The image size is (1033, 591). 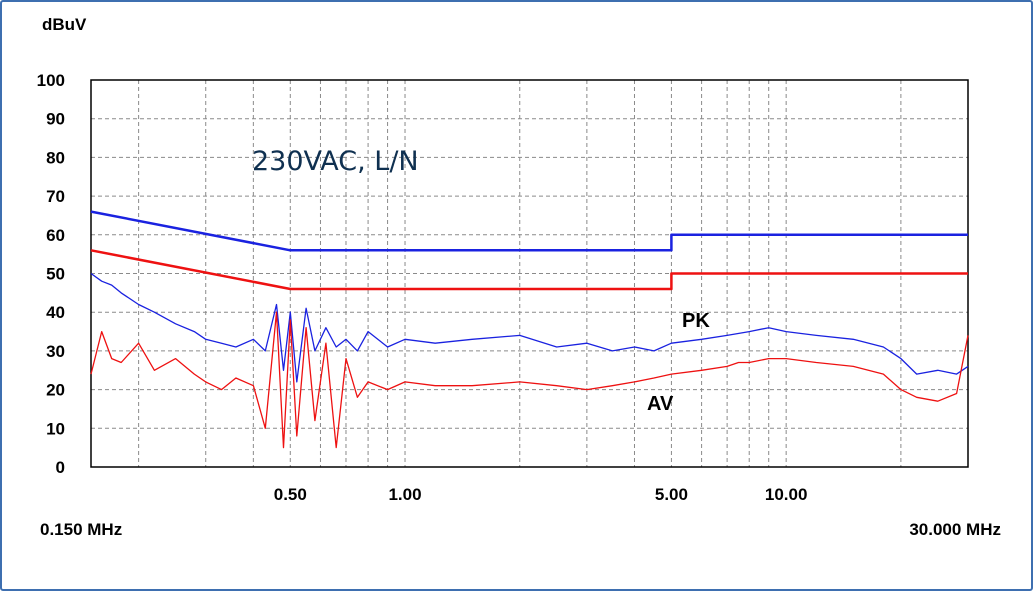 What do you see at coordinates (51, 80) in the screenshot?
I see `y-tick-label: 100` at bounding box center [51, 80].